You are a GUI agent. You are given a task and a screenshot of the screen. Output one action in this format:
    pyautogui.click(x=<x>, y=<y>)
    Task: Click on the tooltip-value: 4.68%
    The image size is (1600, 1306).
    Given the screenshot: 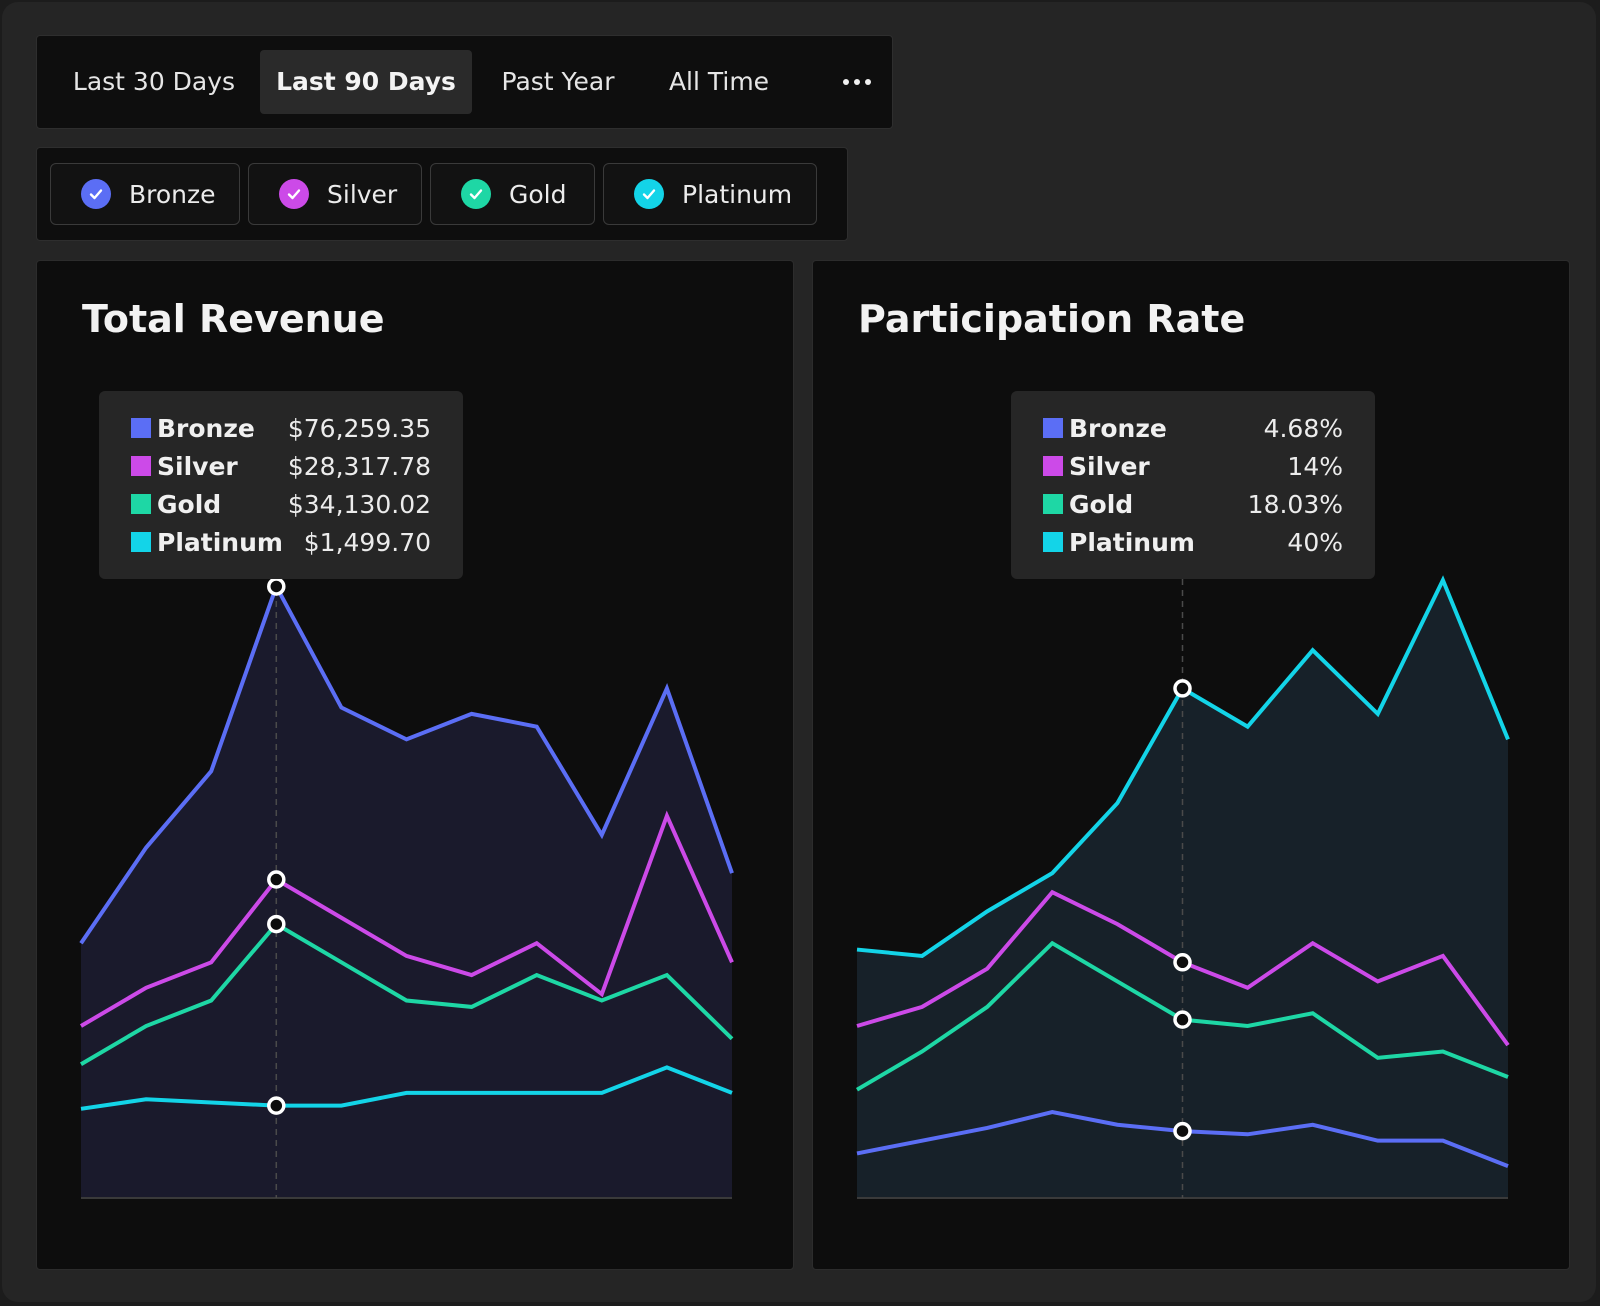 What is the action you would take?
    pyautogui.click(x=1303, y=428)
    